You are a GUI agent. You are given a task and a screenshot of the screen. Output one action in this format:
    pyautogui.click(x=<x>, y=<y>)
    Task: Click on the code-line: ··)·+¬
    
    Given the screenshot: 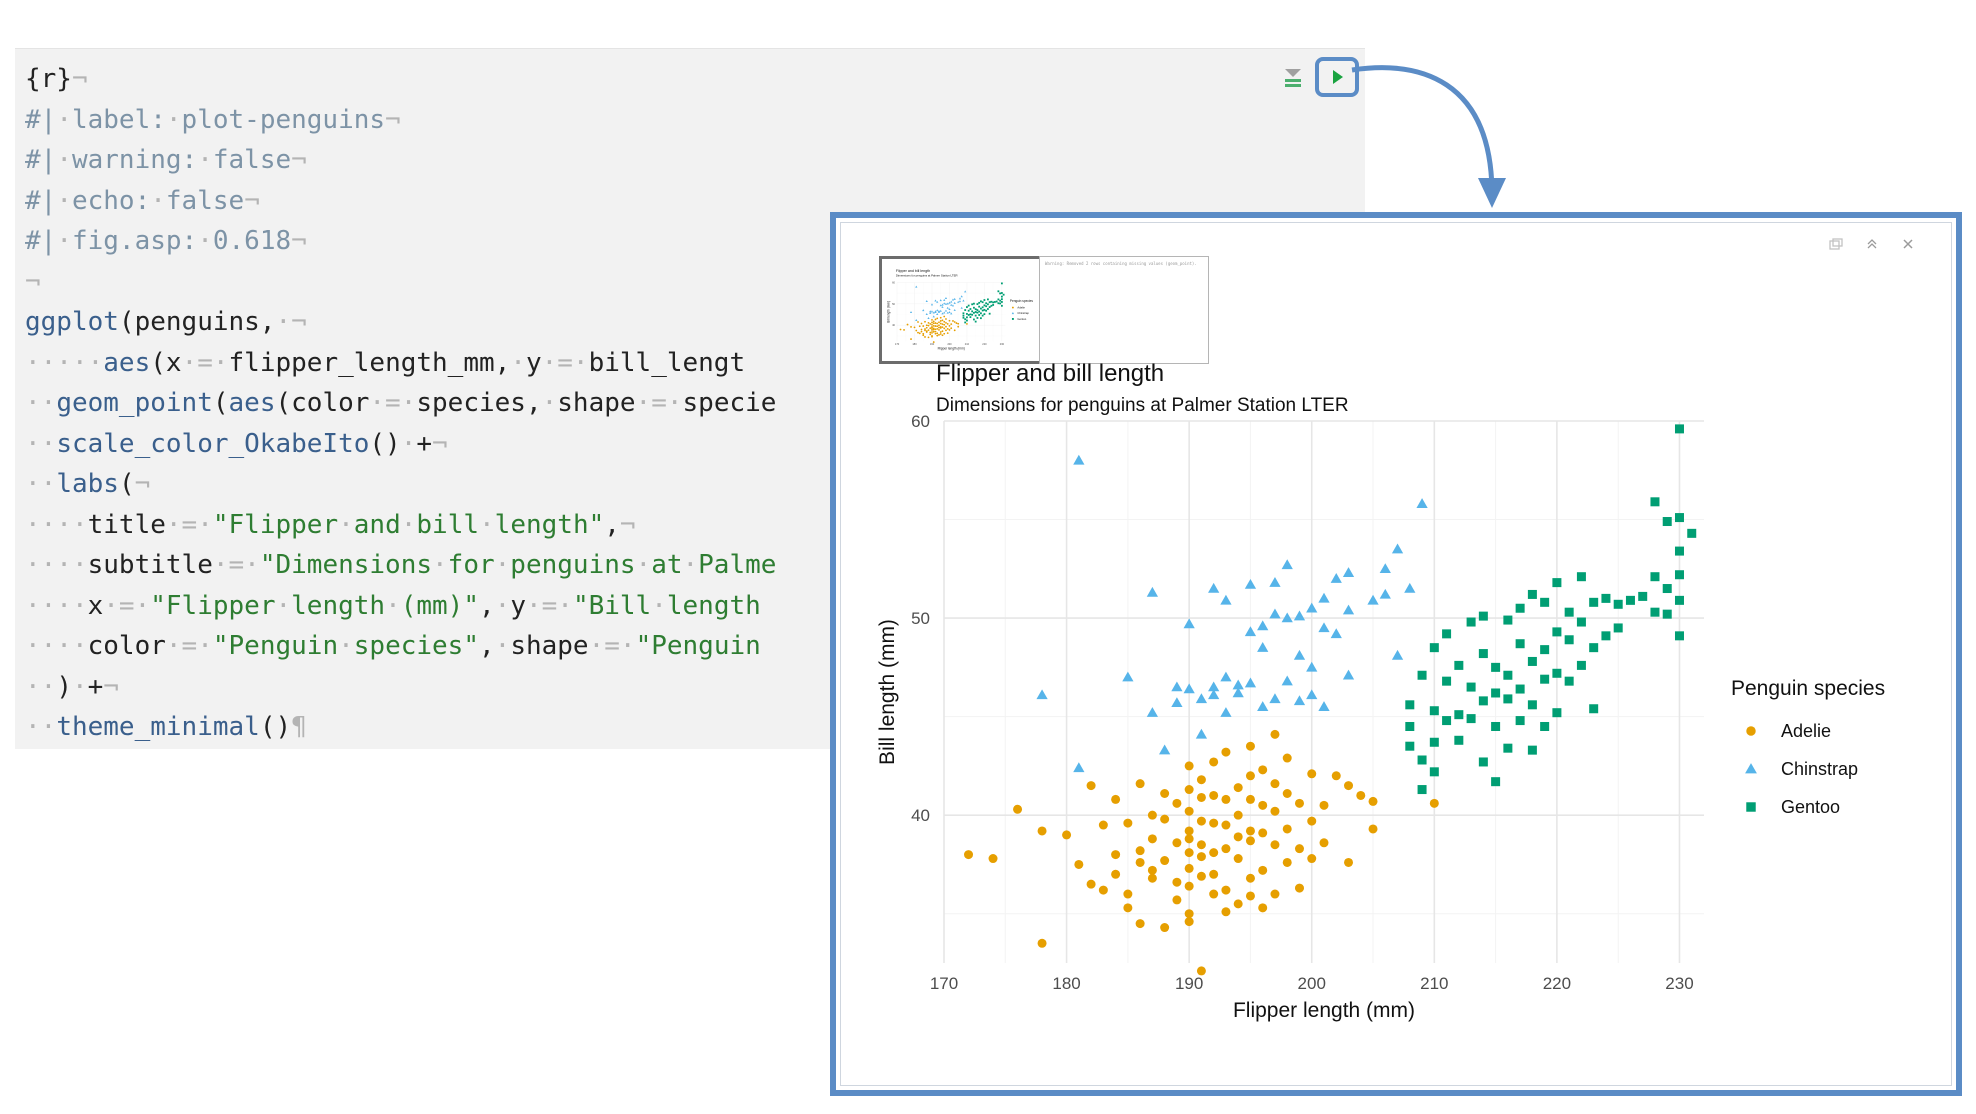 What is the action you would take?
    pyautogui.click(x=400, y=687)
    